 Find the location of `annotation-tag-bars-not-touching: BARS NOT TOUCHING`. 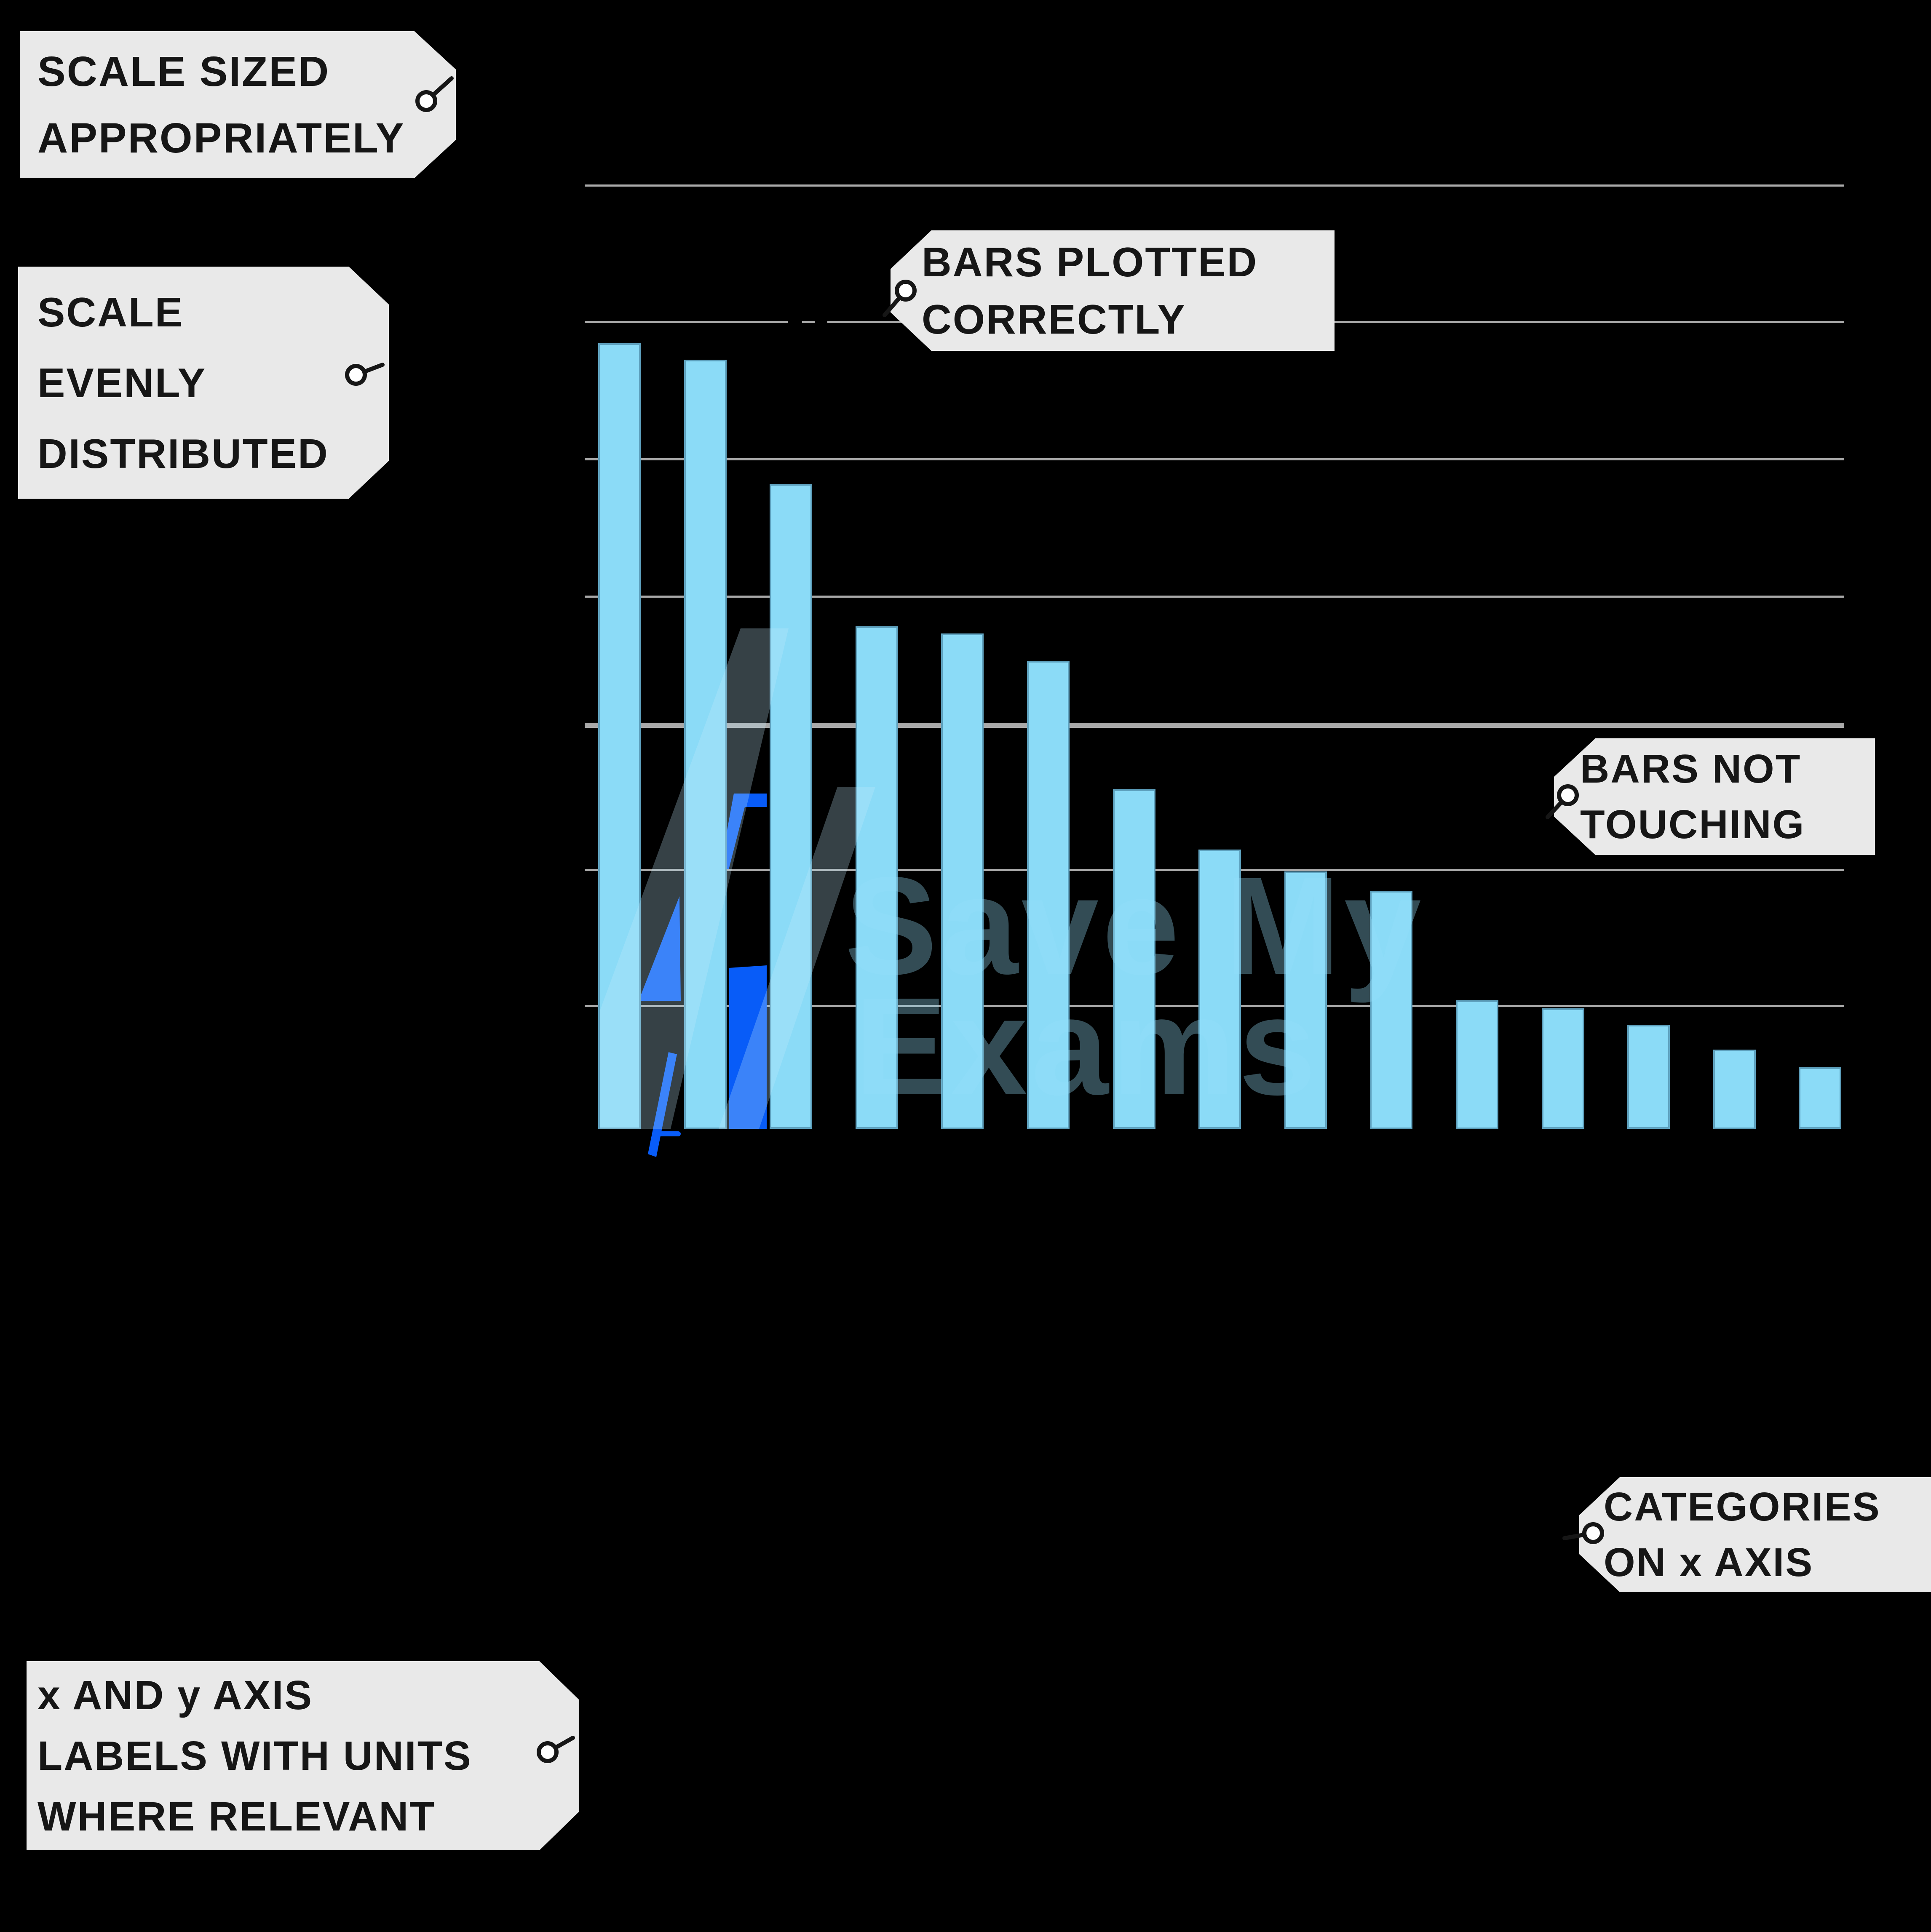

annotation-tag-bars-not-touching: BARS NOT TOUCHING is located at coordinates (1714, 796).